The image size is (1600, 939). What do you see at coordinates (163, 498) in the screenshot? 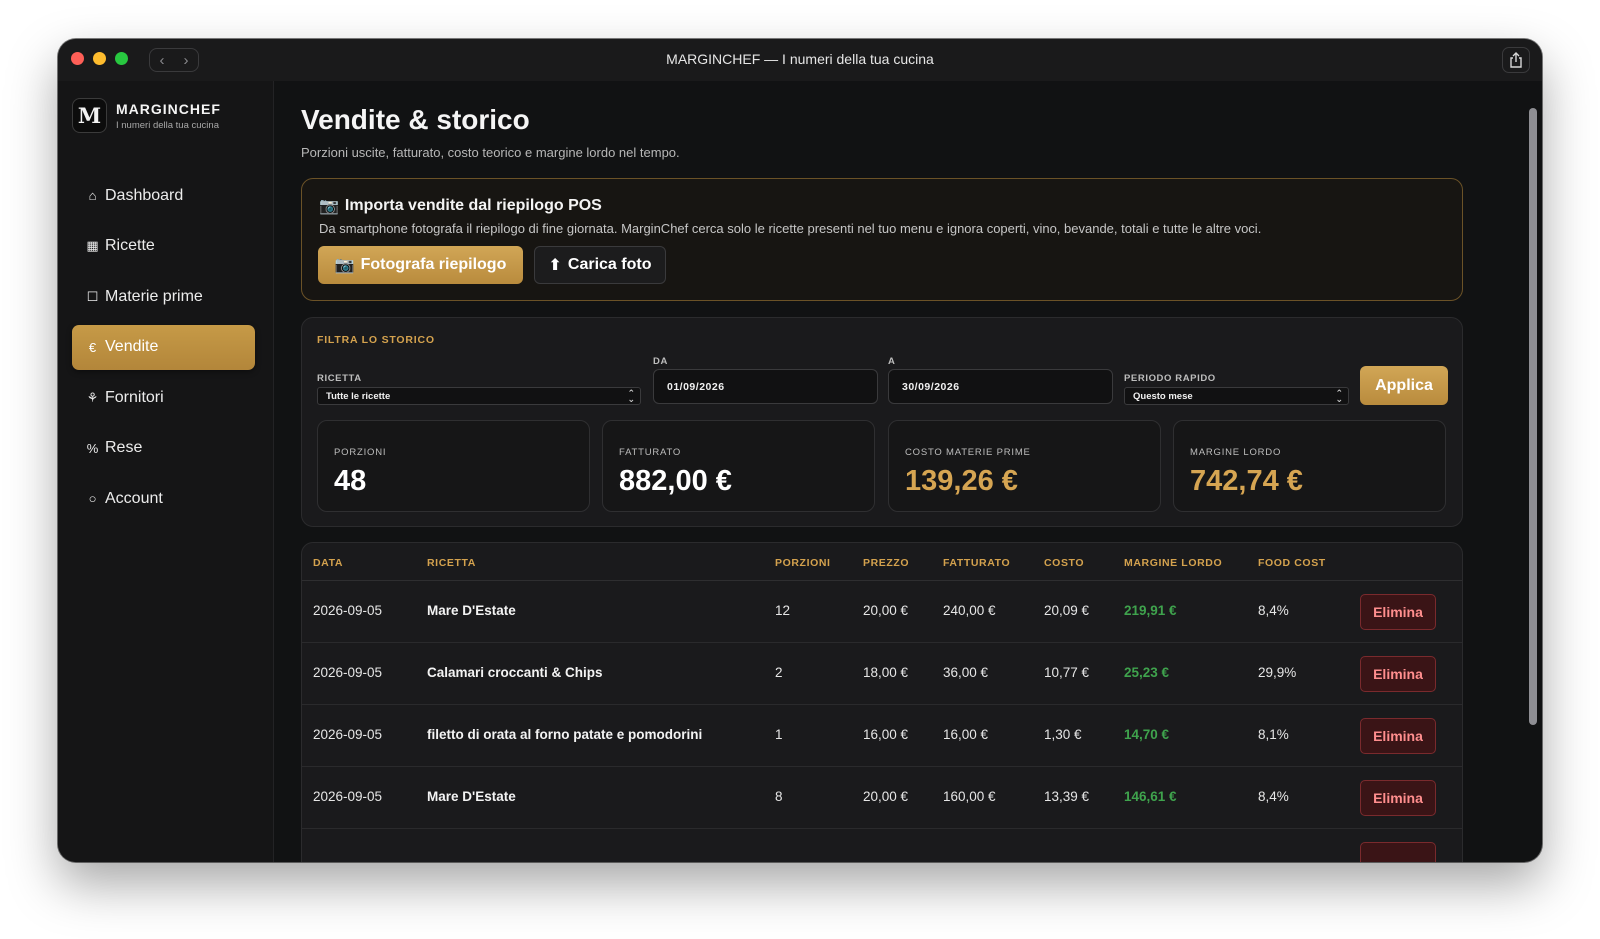
I see `sidebar-item-account: ○ Account` at bounding box center [163, 498].